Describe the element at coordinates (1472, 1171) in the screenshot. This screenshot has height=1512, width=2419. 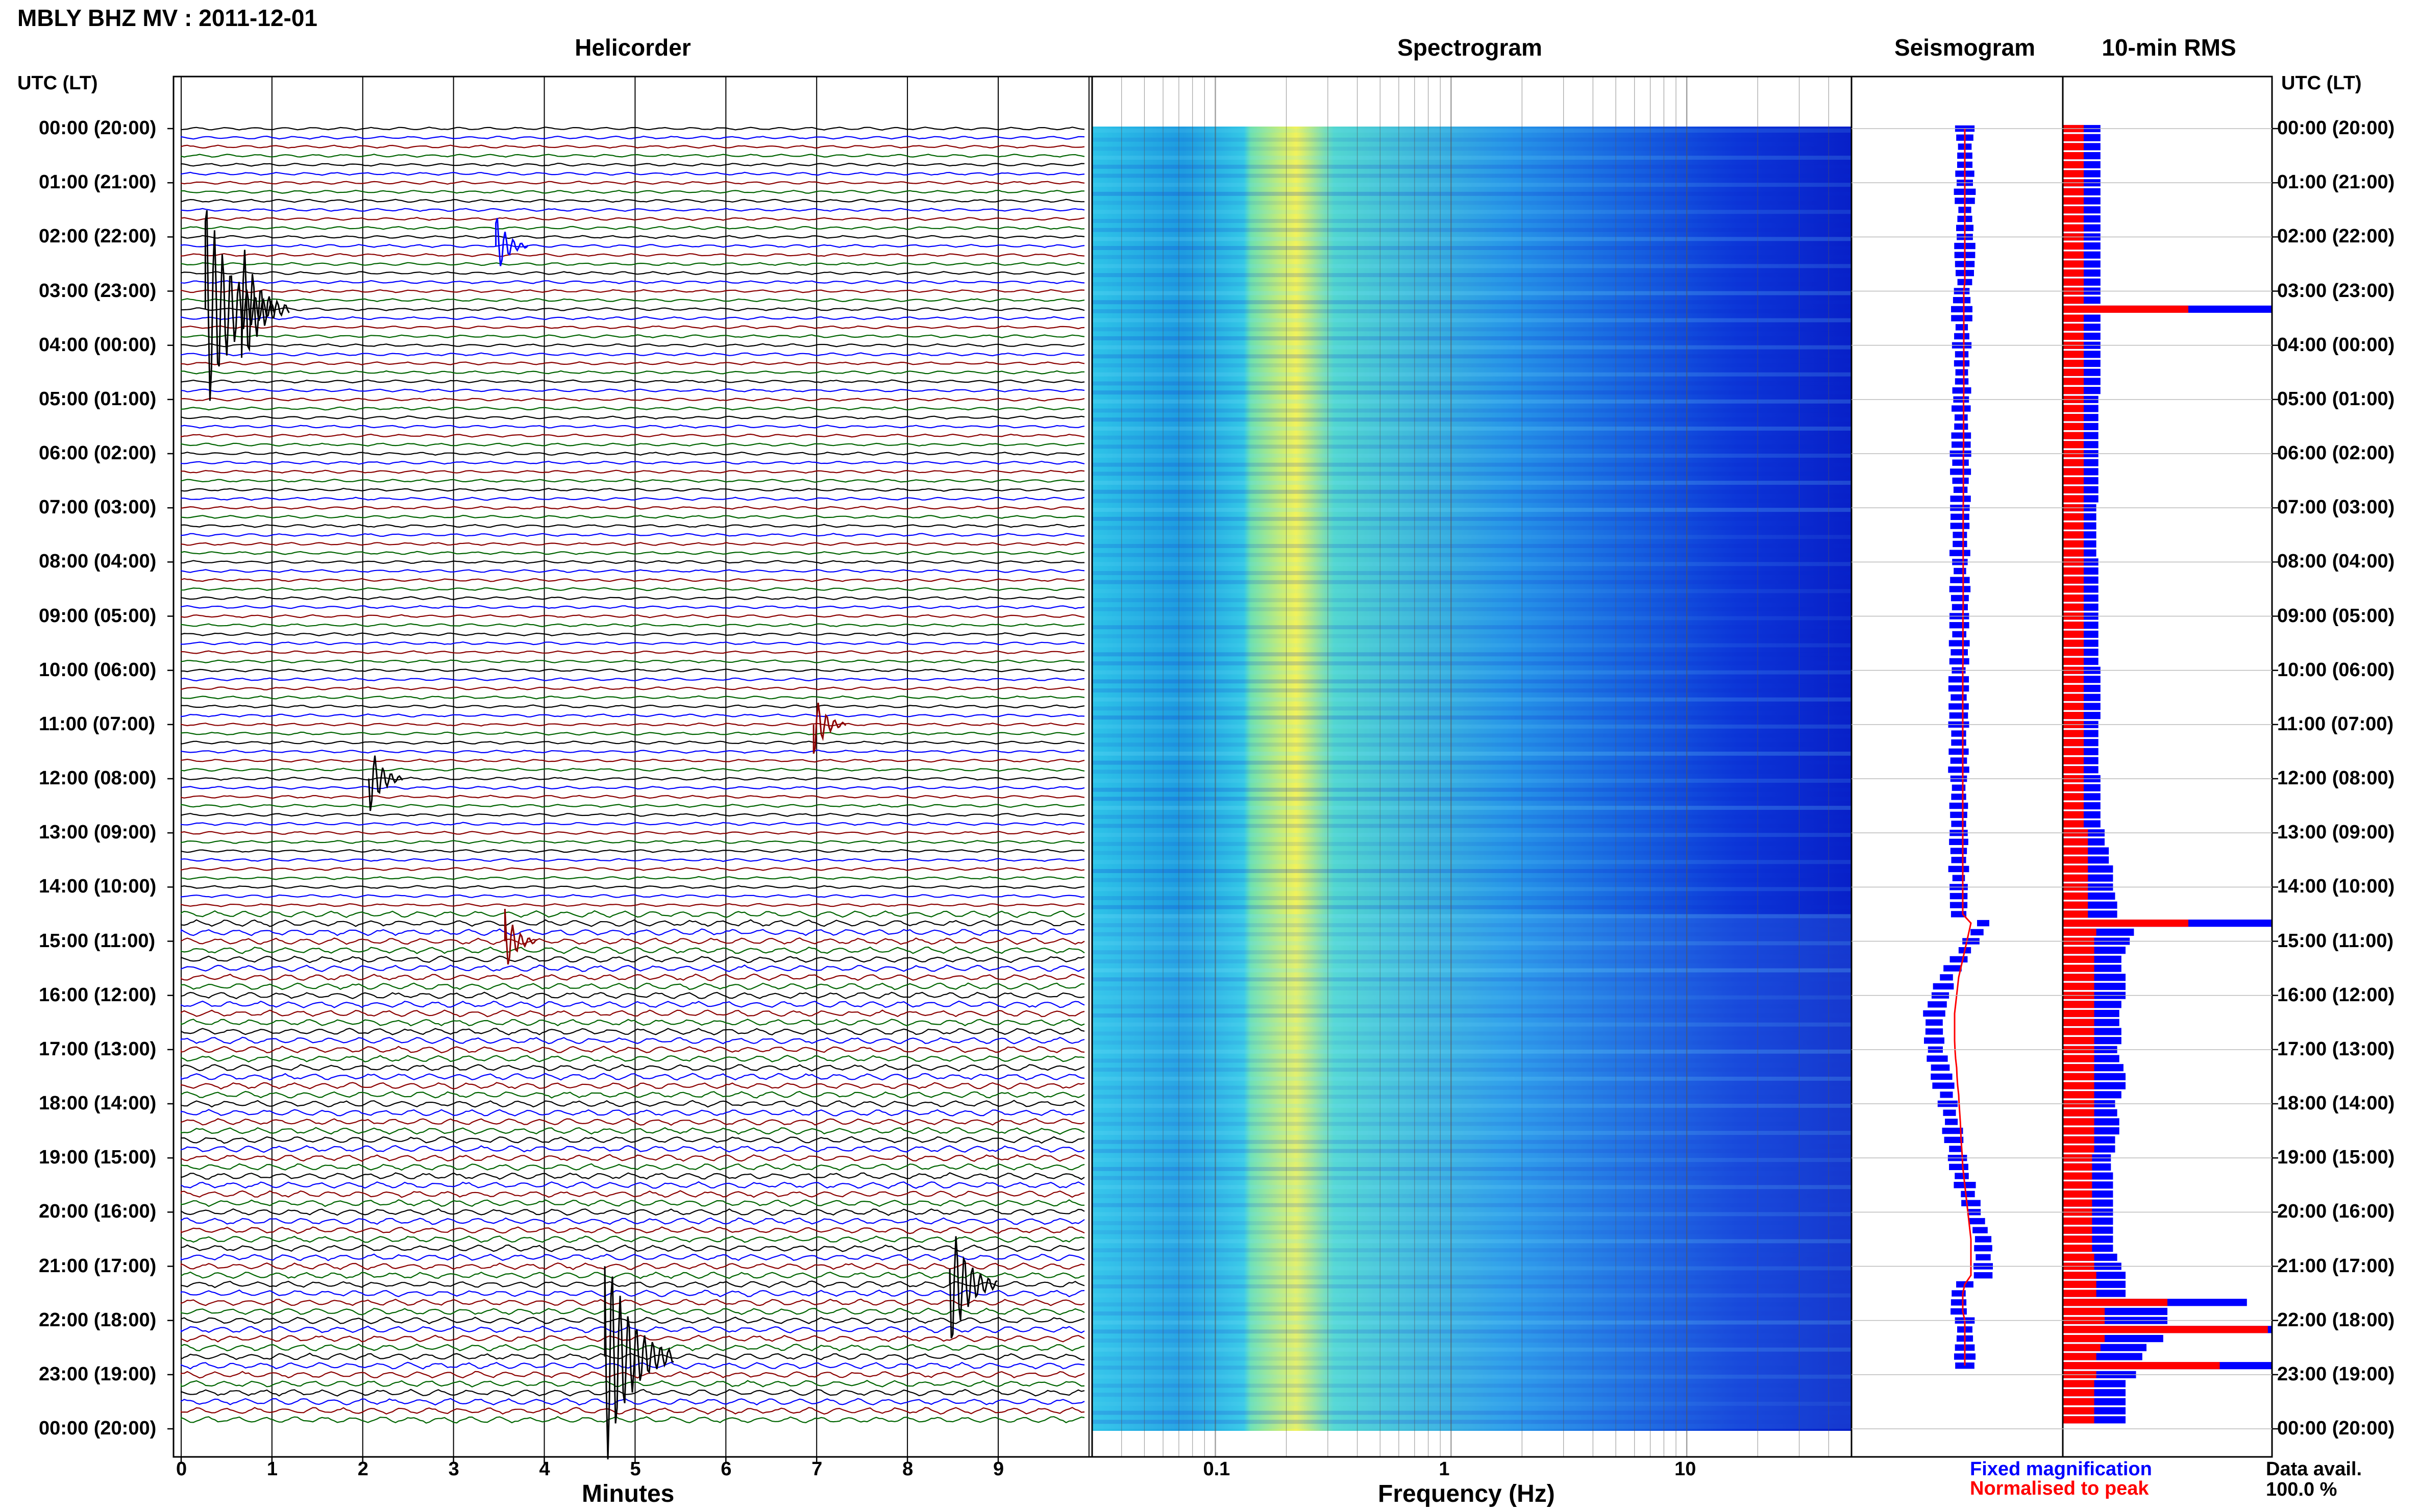
I see `spectrogram-active-band` at that location.